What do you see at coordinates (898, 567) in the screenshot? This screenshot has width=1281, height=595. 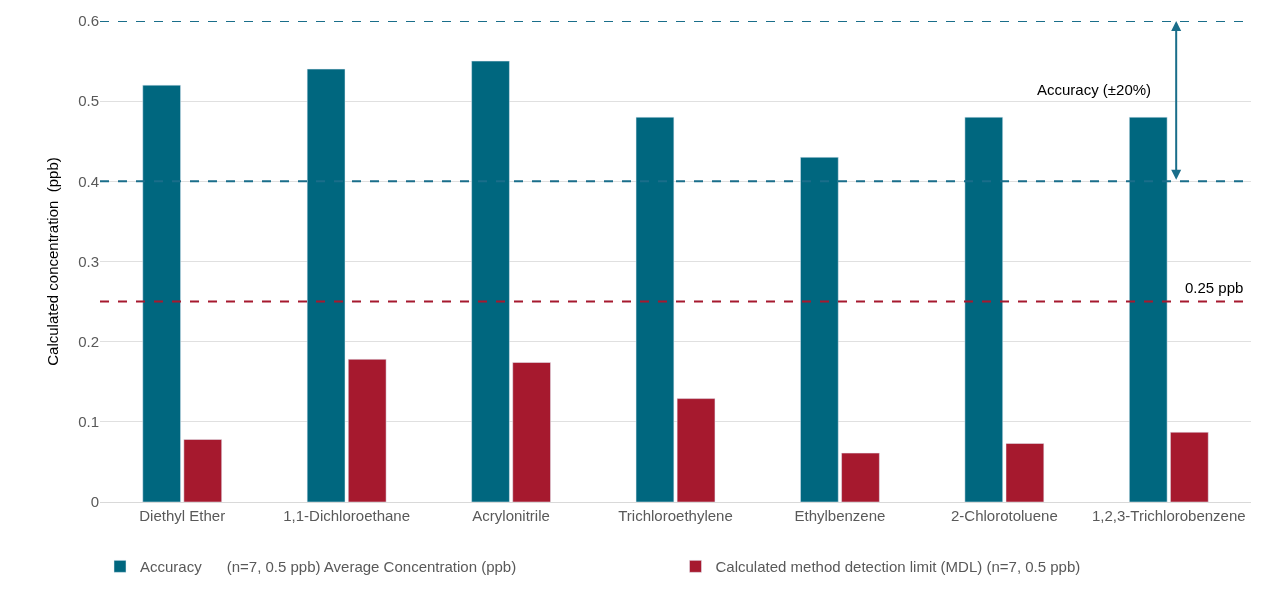 I see `legend-label: Calculated method detection limit (MDL) (n=7, 0.5 ppb)` at bounding box center [898, 567].